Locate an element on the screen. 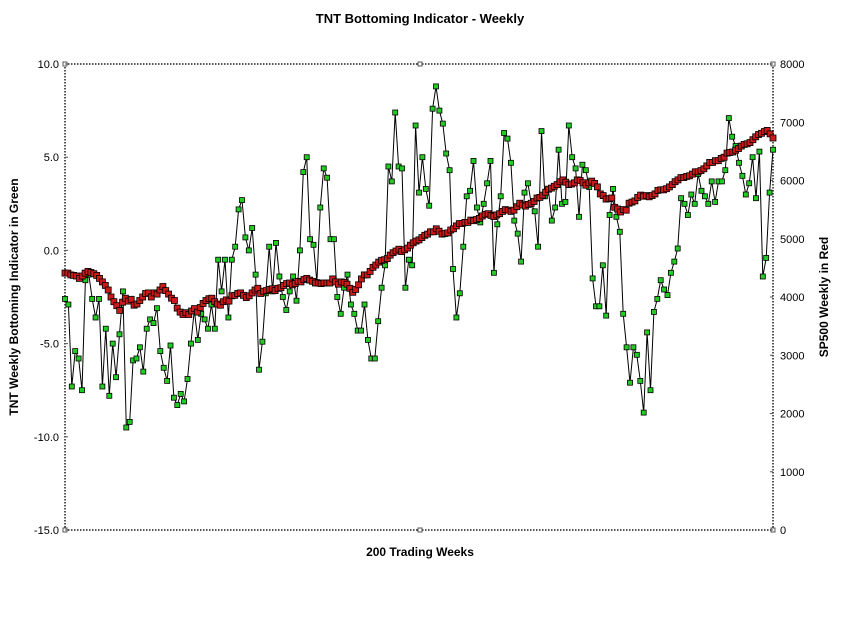 The image size is (842, 621). x-axis-label: 200 Trading Weeks is located at coordinates (420, 552).